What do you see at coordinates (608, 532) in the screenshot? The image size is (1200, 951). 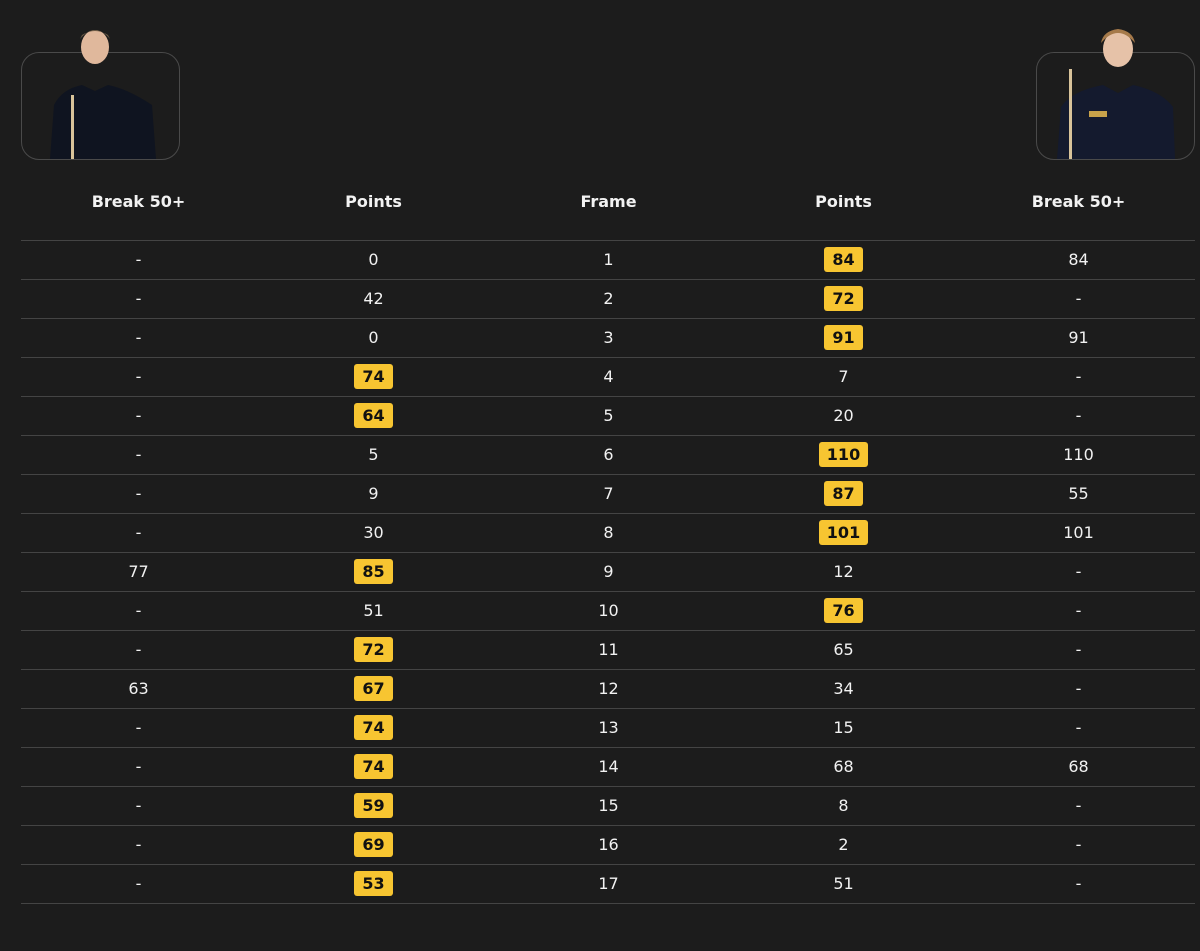 I see `cell-value: 8` at bounding box center [608, 532].